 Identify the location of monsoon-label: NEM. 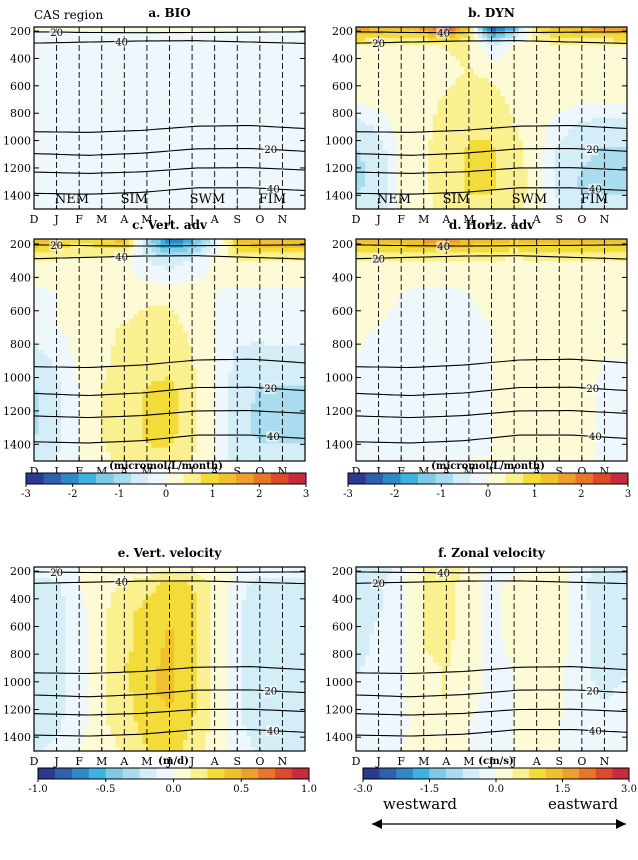
(72, 199).